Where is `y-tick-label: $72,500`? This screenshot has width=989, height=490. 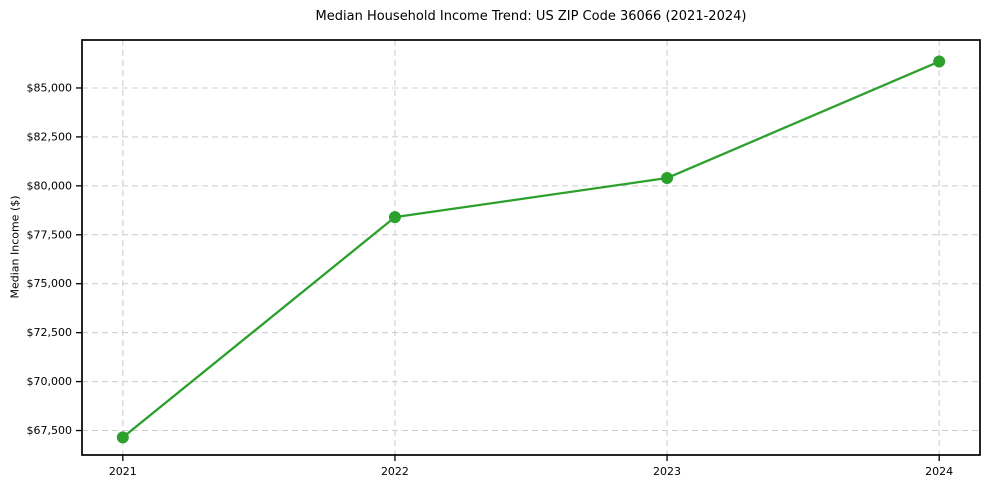 y-tick-label: $72,500 is located at coordinates (50, 332).